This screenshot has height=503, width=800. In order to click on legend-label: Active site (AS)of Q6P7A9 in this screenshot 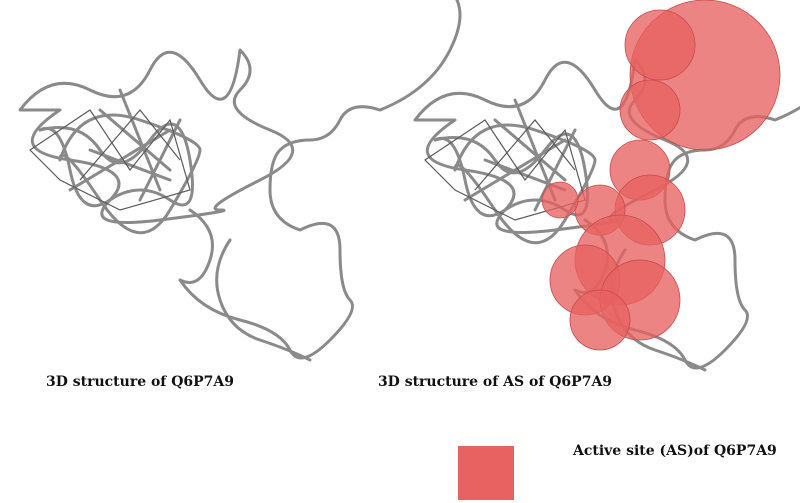, I will do `click(674, 451)`.